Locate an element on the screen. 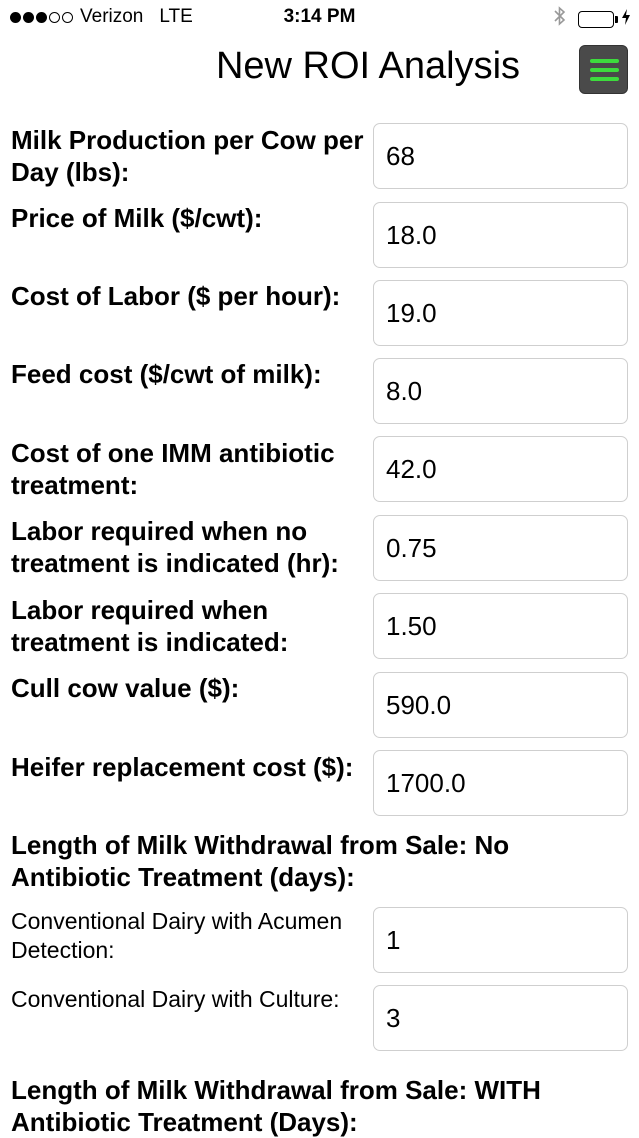 The width and height of the screenshot is (639, 1138). labor-treatment-input: 1.50 is located at coordinates (500, 626).